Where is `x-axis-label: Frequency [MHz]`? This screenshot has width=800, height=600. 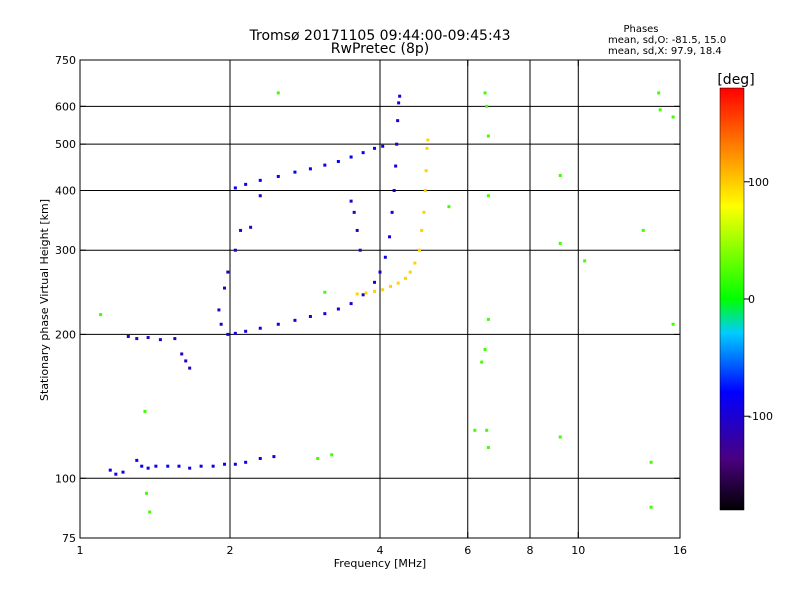 x-axis-label: Frequency [MHz] is located at coordinates (380, 563).